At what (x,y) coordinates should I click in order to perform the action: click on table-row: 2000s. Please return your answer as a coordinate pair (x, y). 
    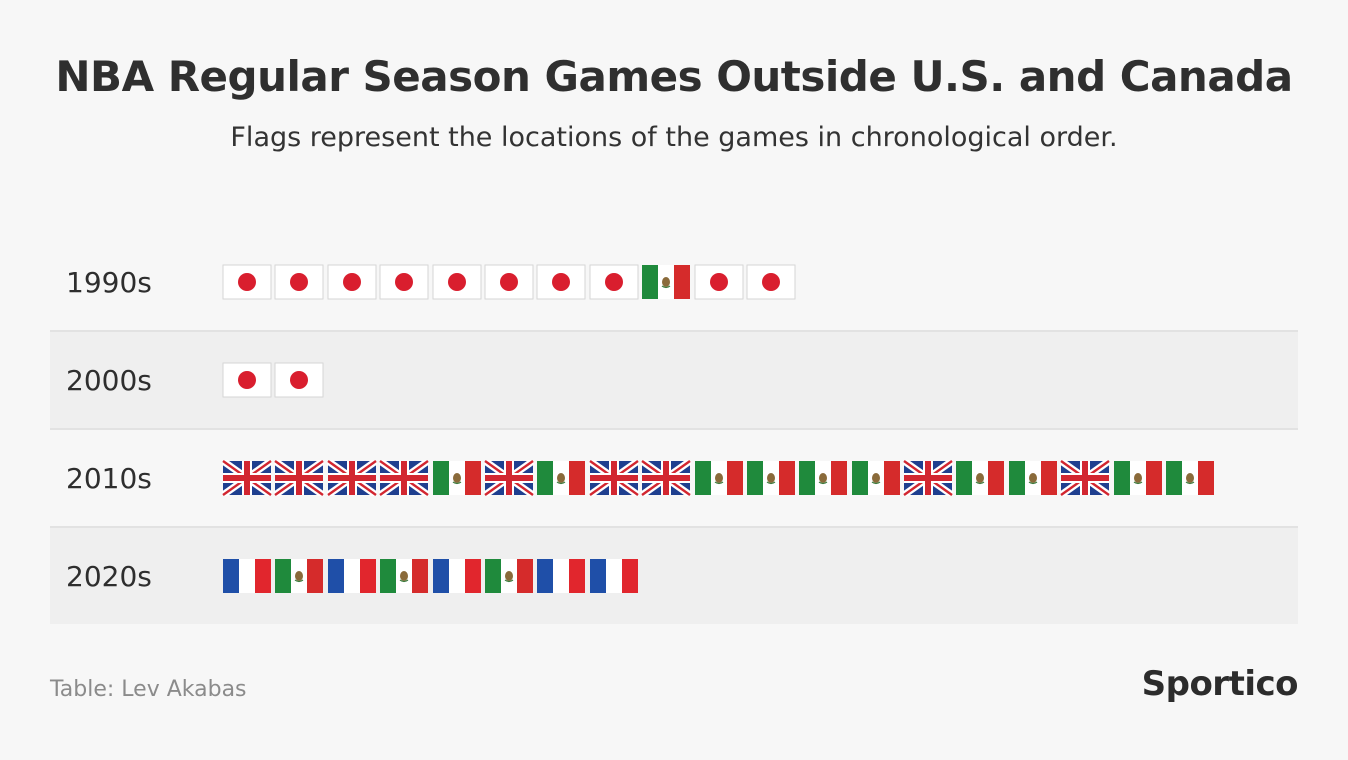
    Looking at the image, I should click on (674, 381).